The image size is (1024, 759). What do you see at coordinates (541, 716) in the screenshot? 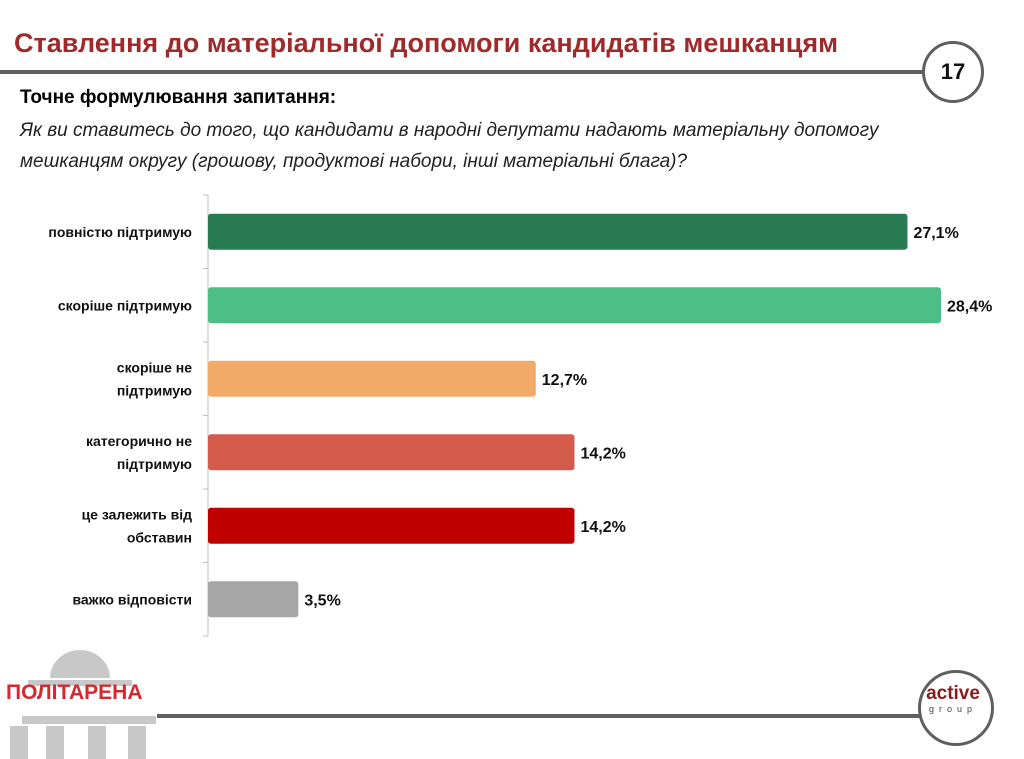
I see `footer-divider` at bounding box center [541, 716].